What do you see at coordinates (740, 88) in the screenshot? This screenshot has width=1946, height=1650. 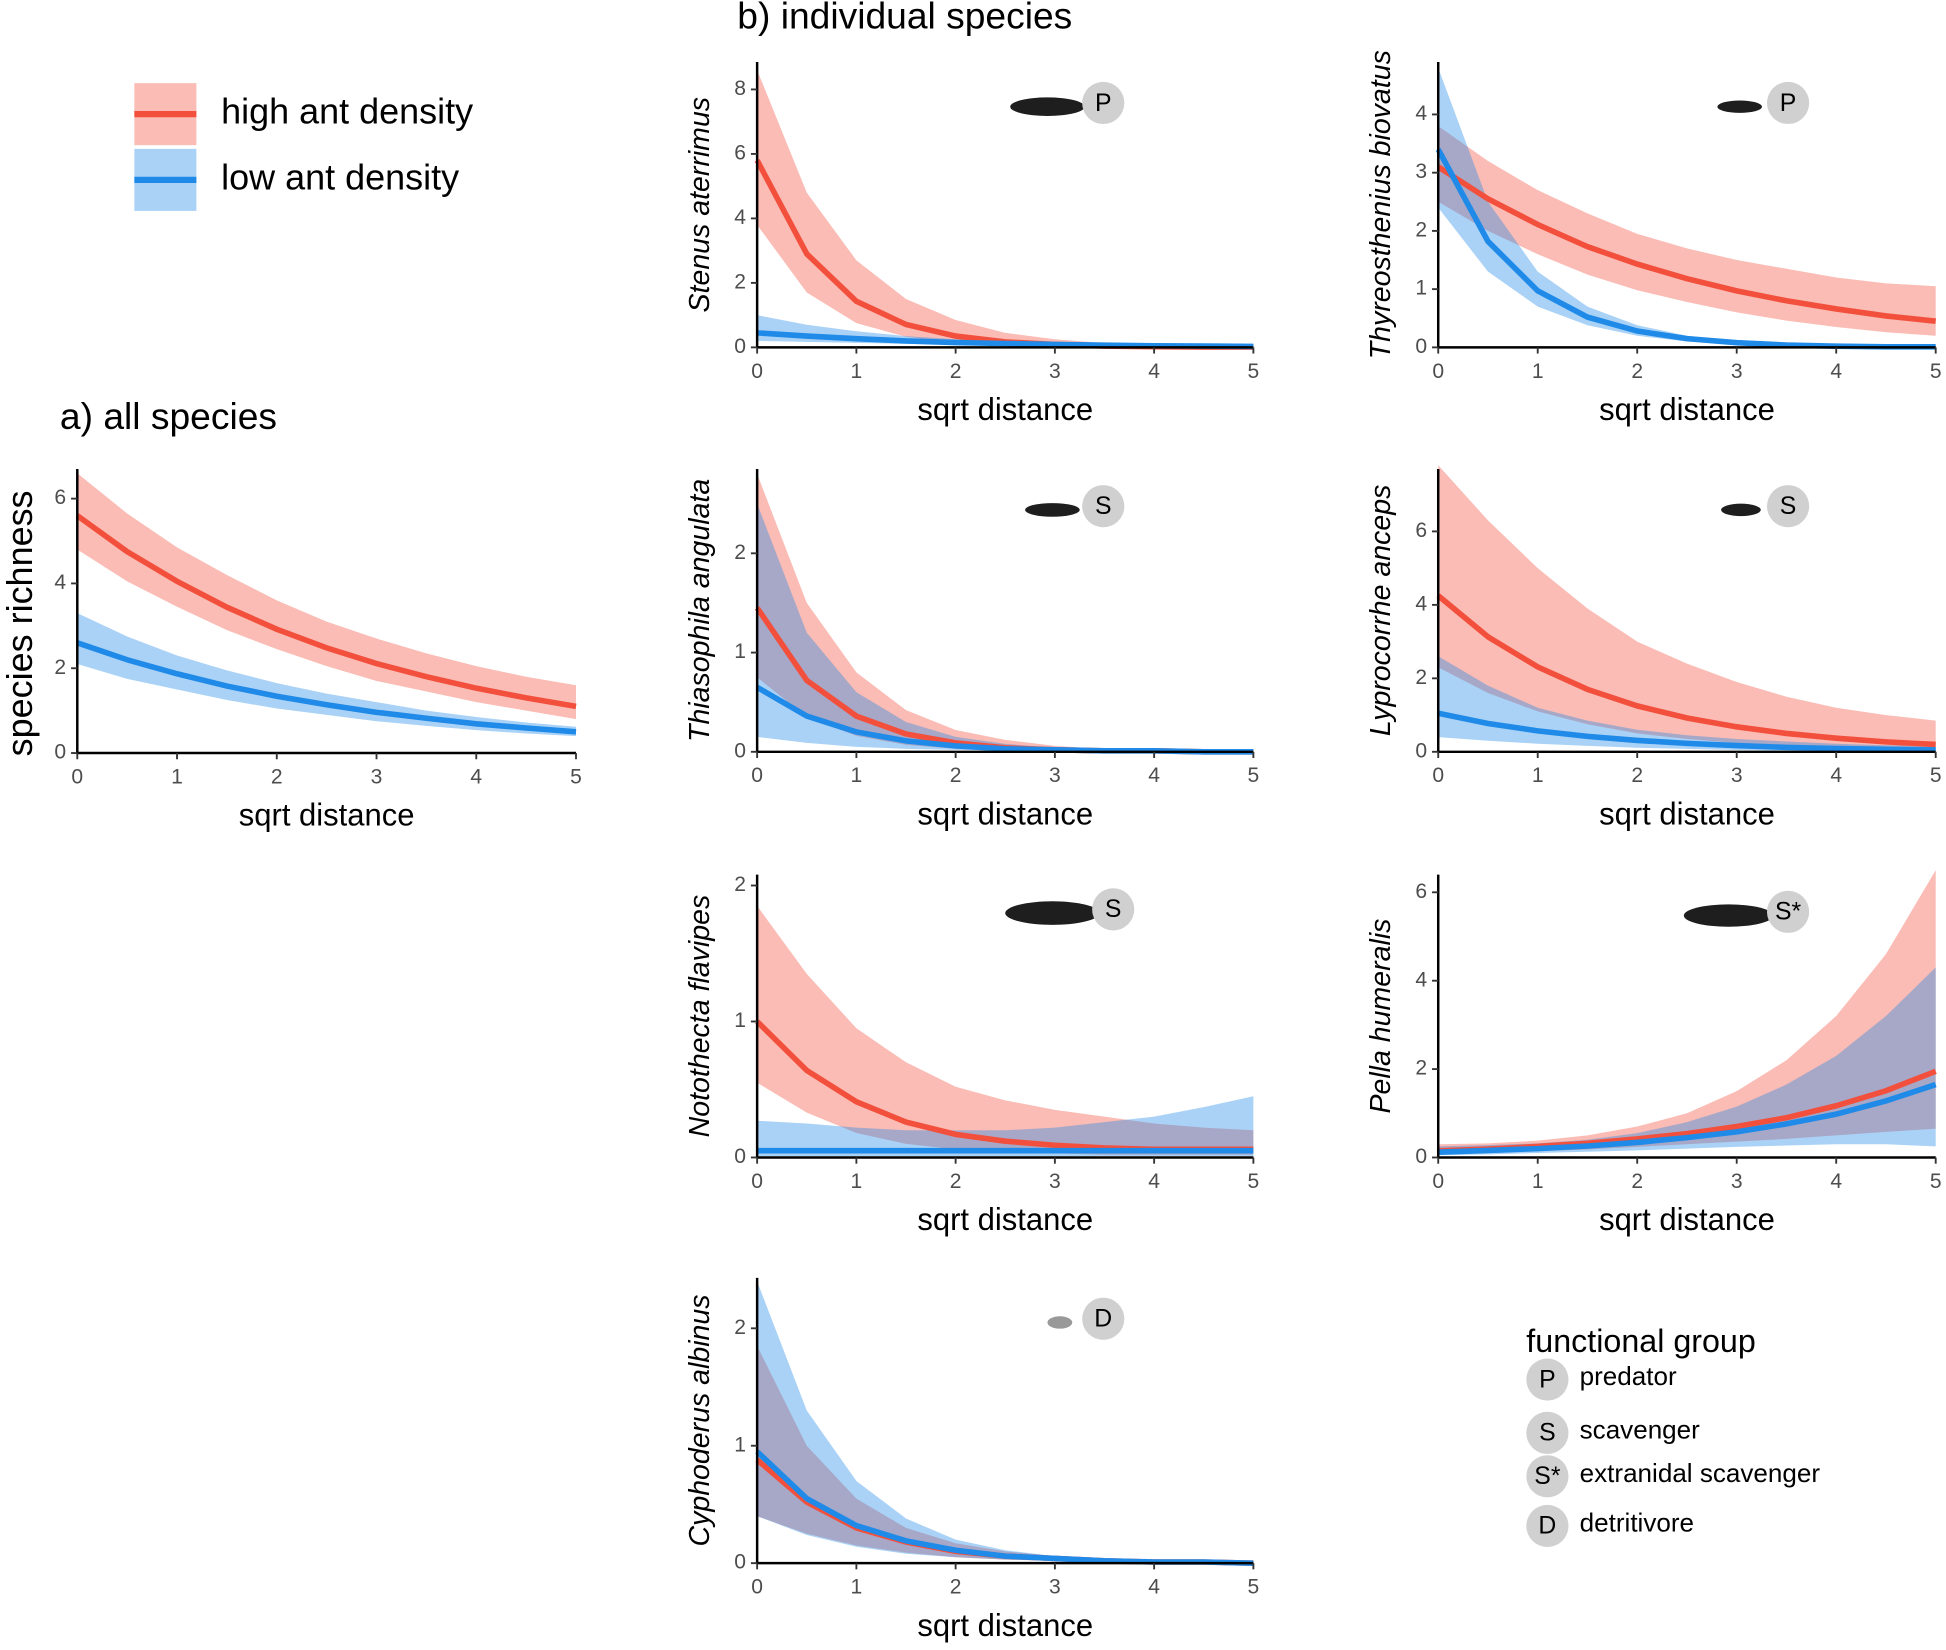 I see `y-tick-label: 8` at bounding box center [740, 88].